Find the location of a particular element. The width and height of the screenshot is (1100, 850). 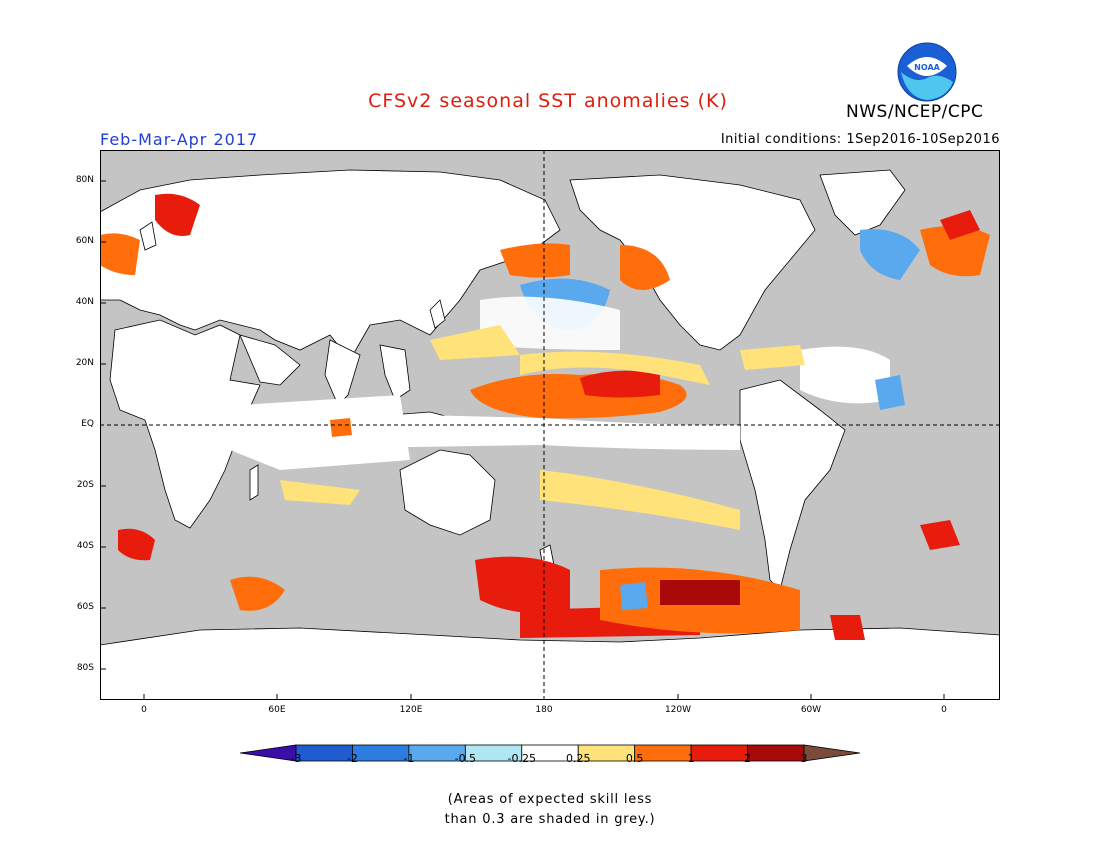

lat-label: 20N is located at coordinates (84, 363).